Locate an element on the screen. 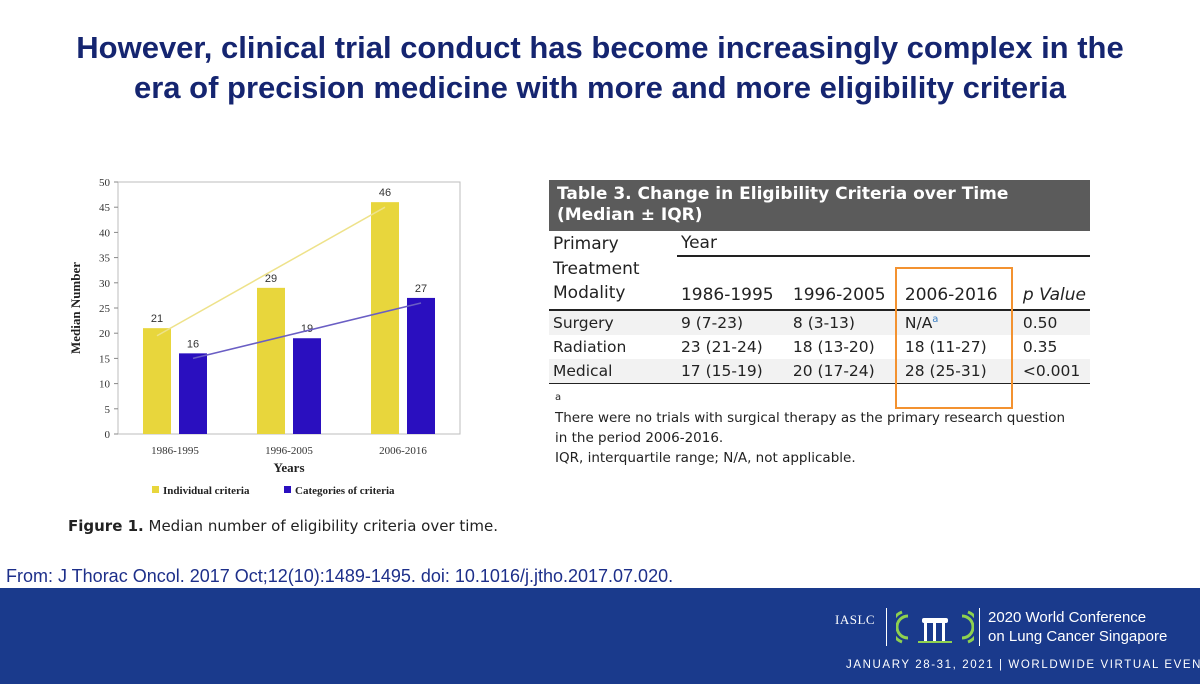 This screenshot has height=684, width=1200. trendline-categories is located at coordinates (307, 331).